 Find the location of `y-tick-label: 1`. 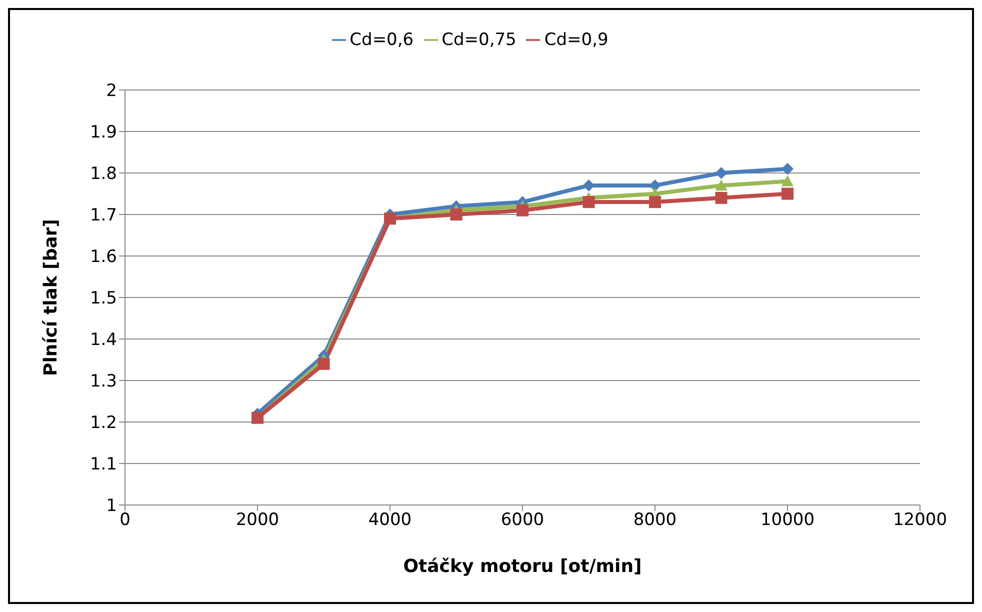

y-tick-label: 1 is located at coordinates (111, 506).